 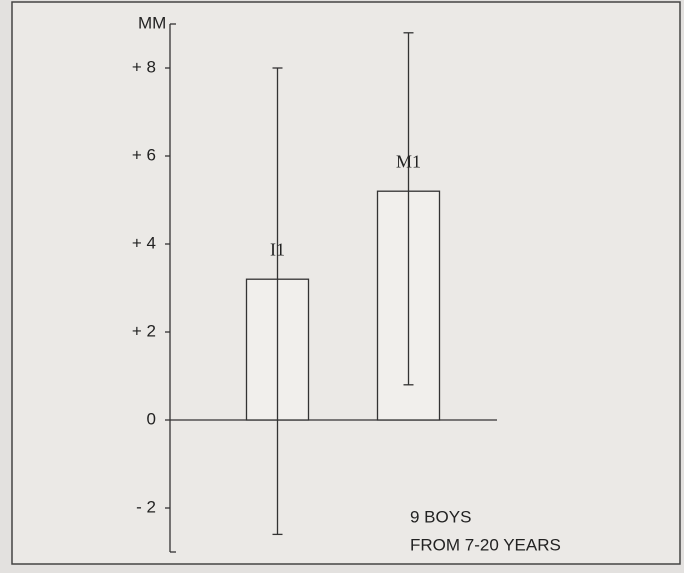 I want to click on y-tick-label: + 2, so click(x=144, y=330).